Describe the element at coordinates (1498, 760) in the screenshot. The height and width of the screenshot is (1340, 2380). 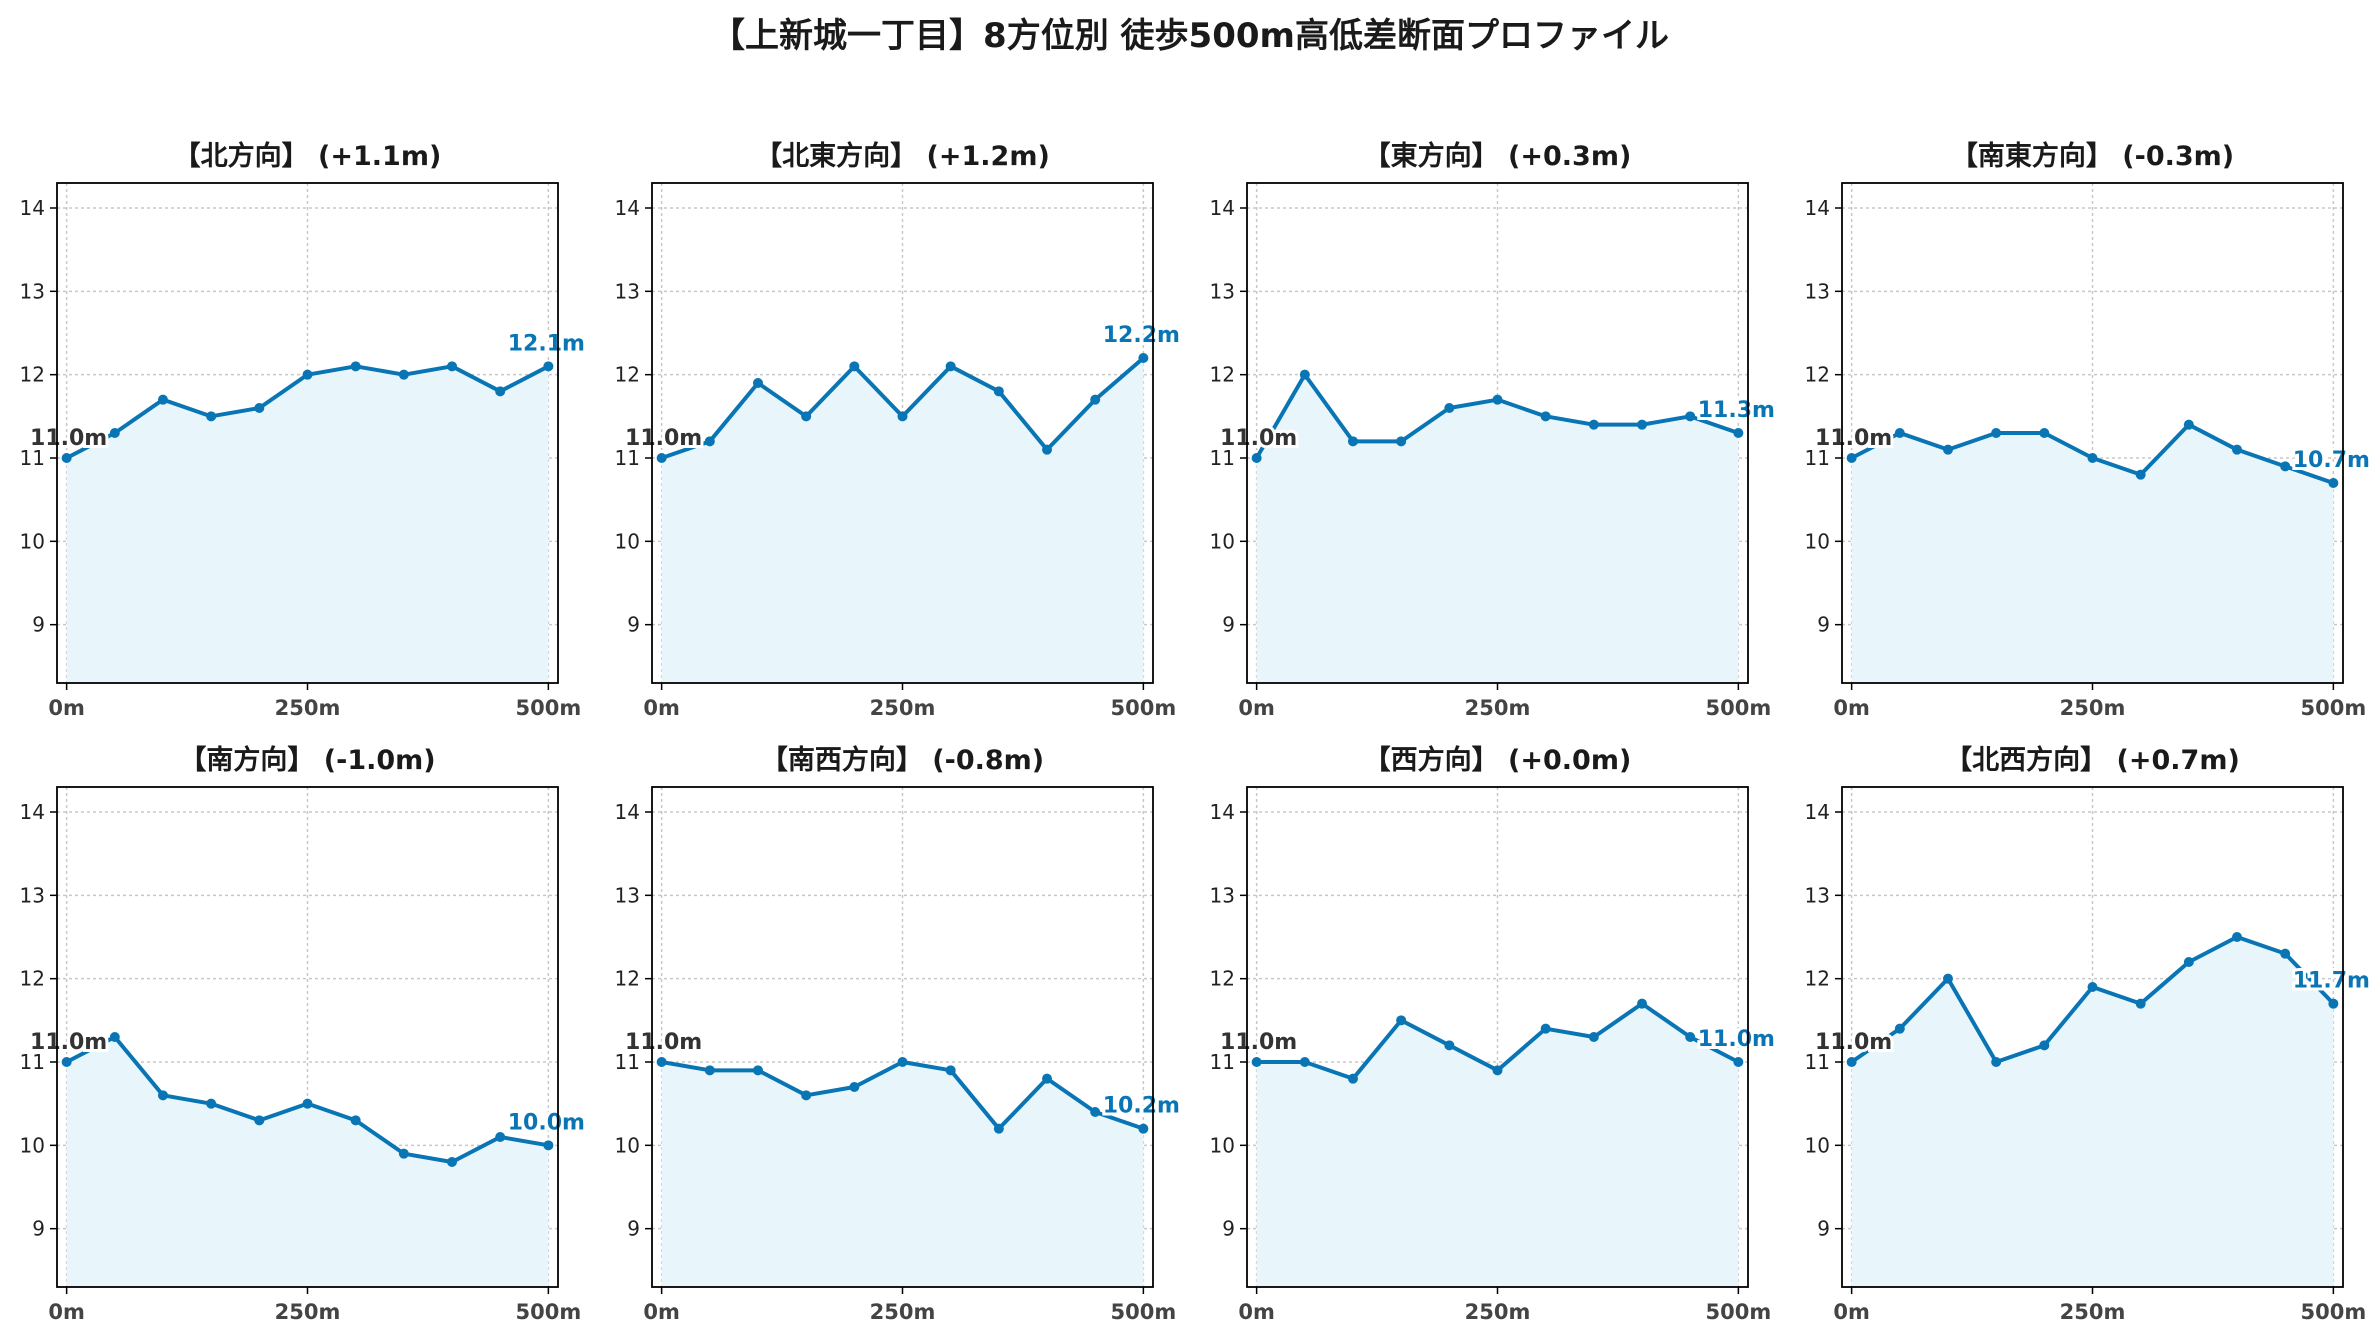
I see `subplot-title: 【西方向】 (+0.0m)` at that location.